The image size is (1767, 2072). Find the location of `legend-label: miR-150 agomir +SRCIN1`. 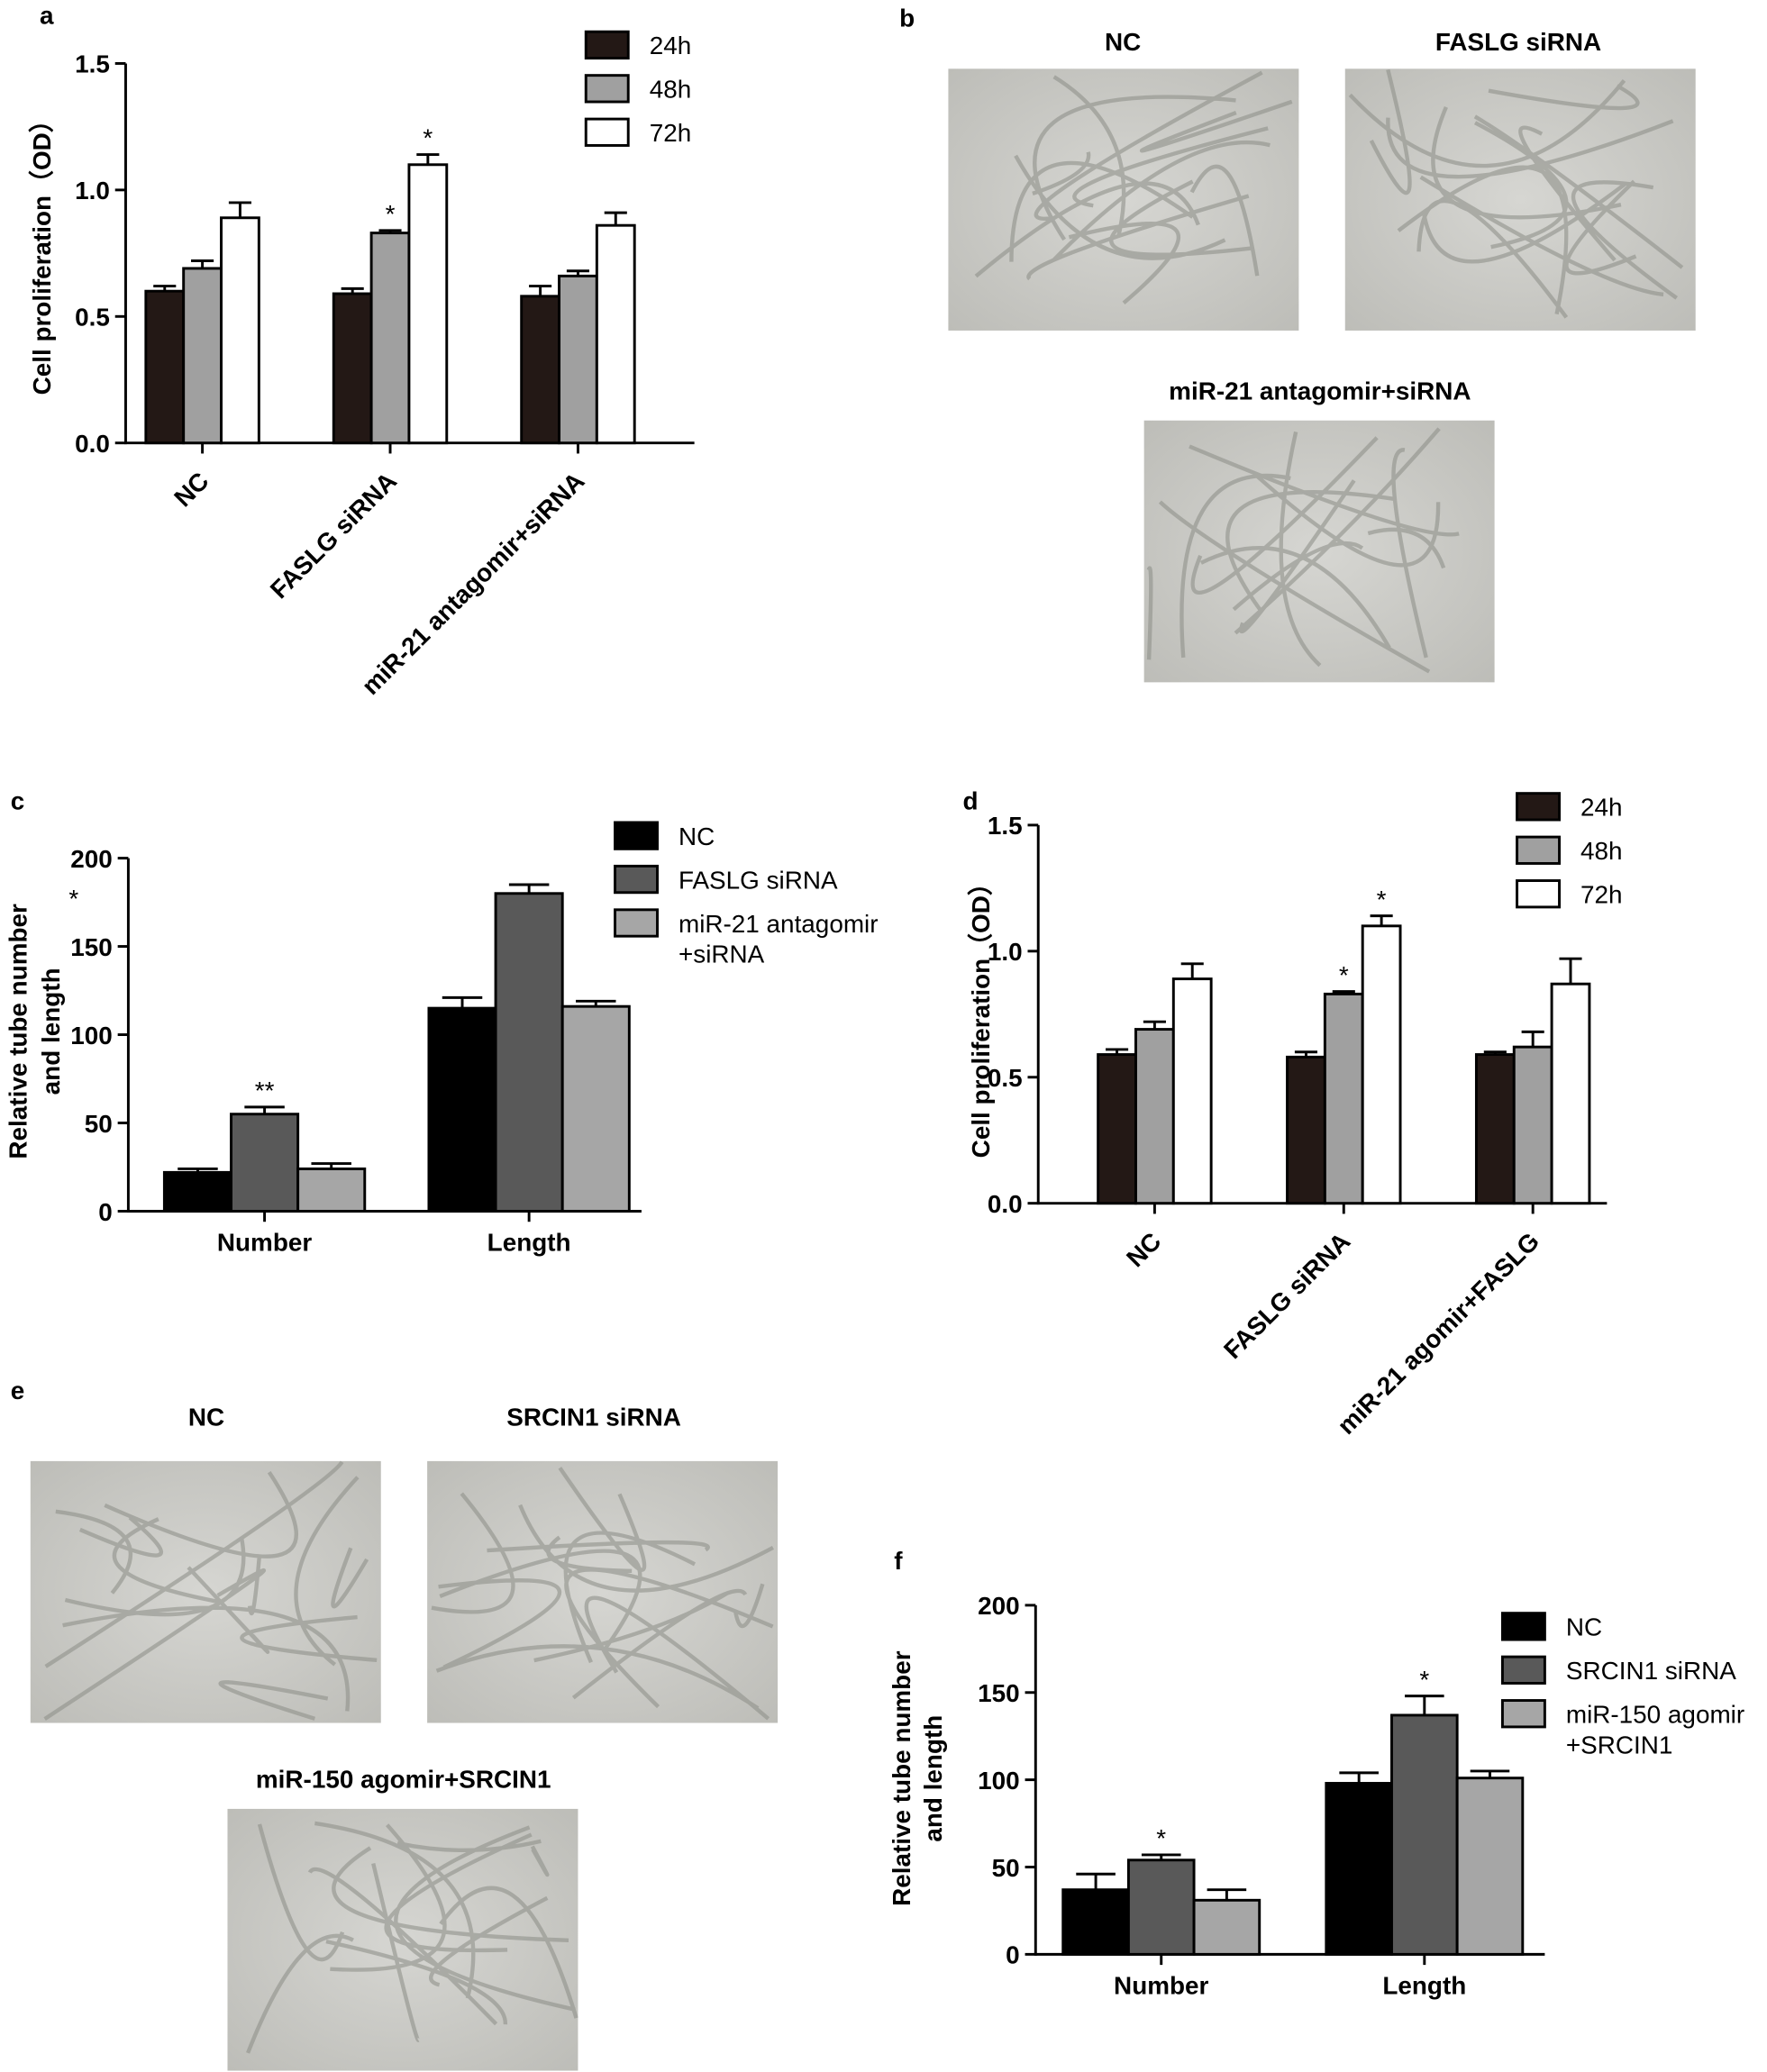

legend-label: miR-150 agomir +SRCIN1 is located at coordinates (1655, 1730).